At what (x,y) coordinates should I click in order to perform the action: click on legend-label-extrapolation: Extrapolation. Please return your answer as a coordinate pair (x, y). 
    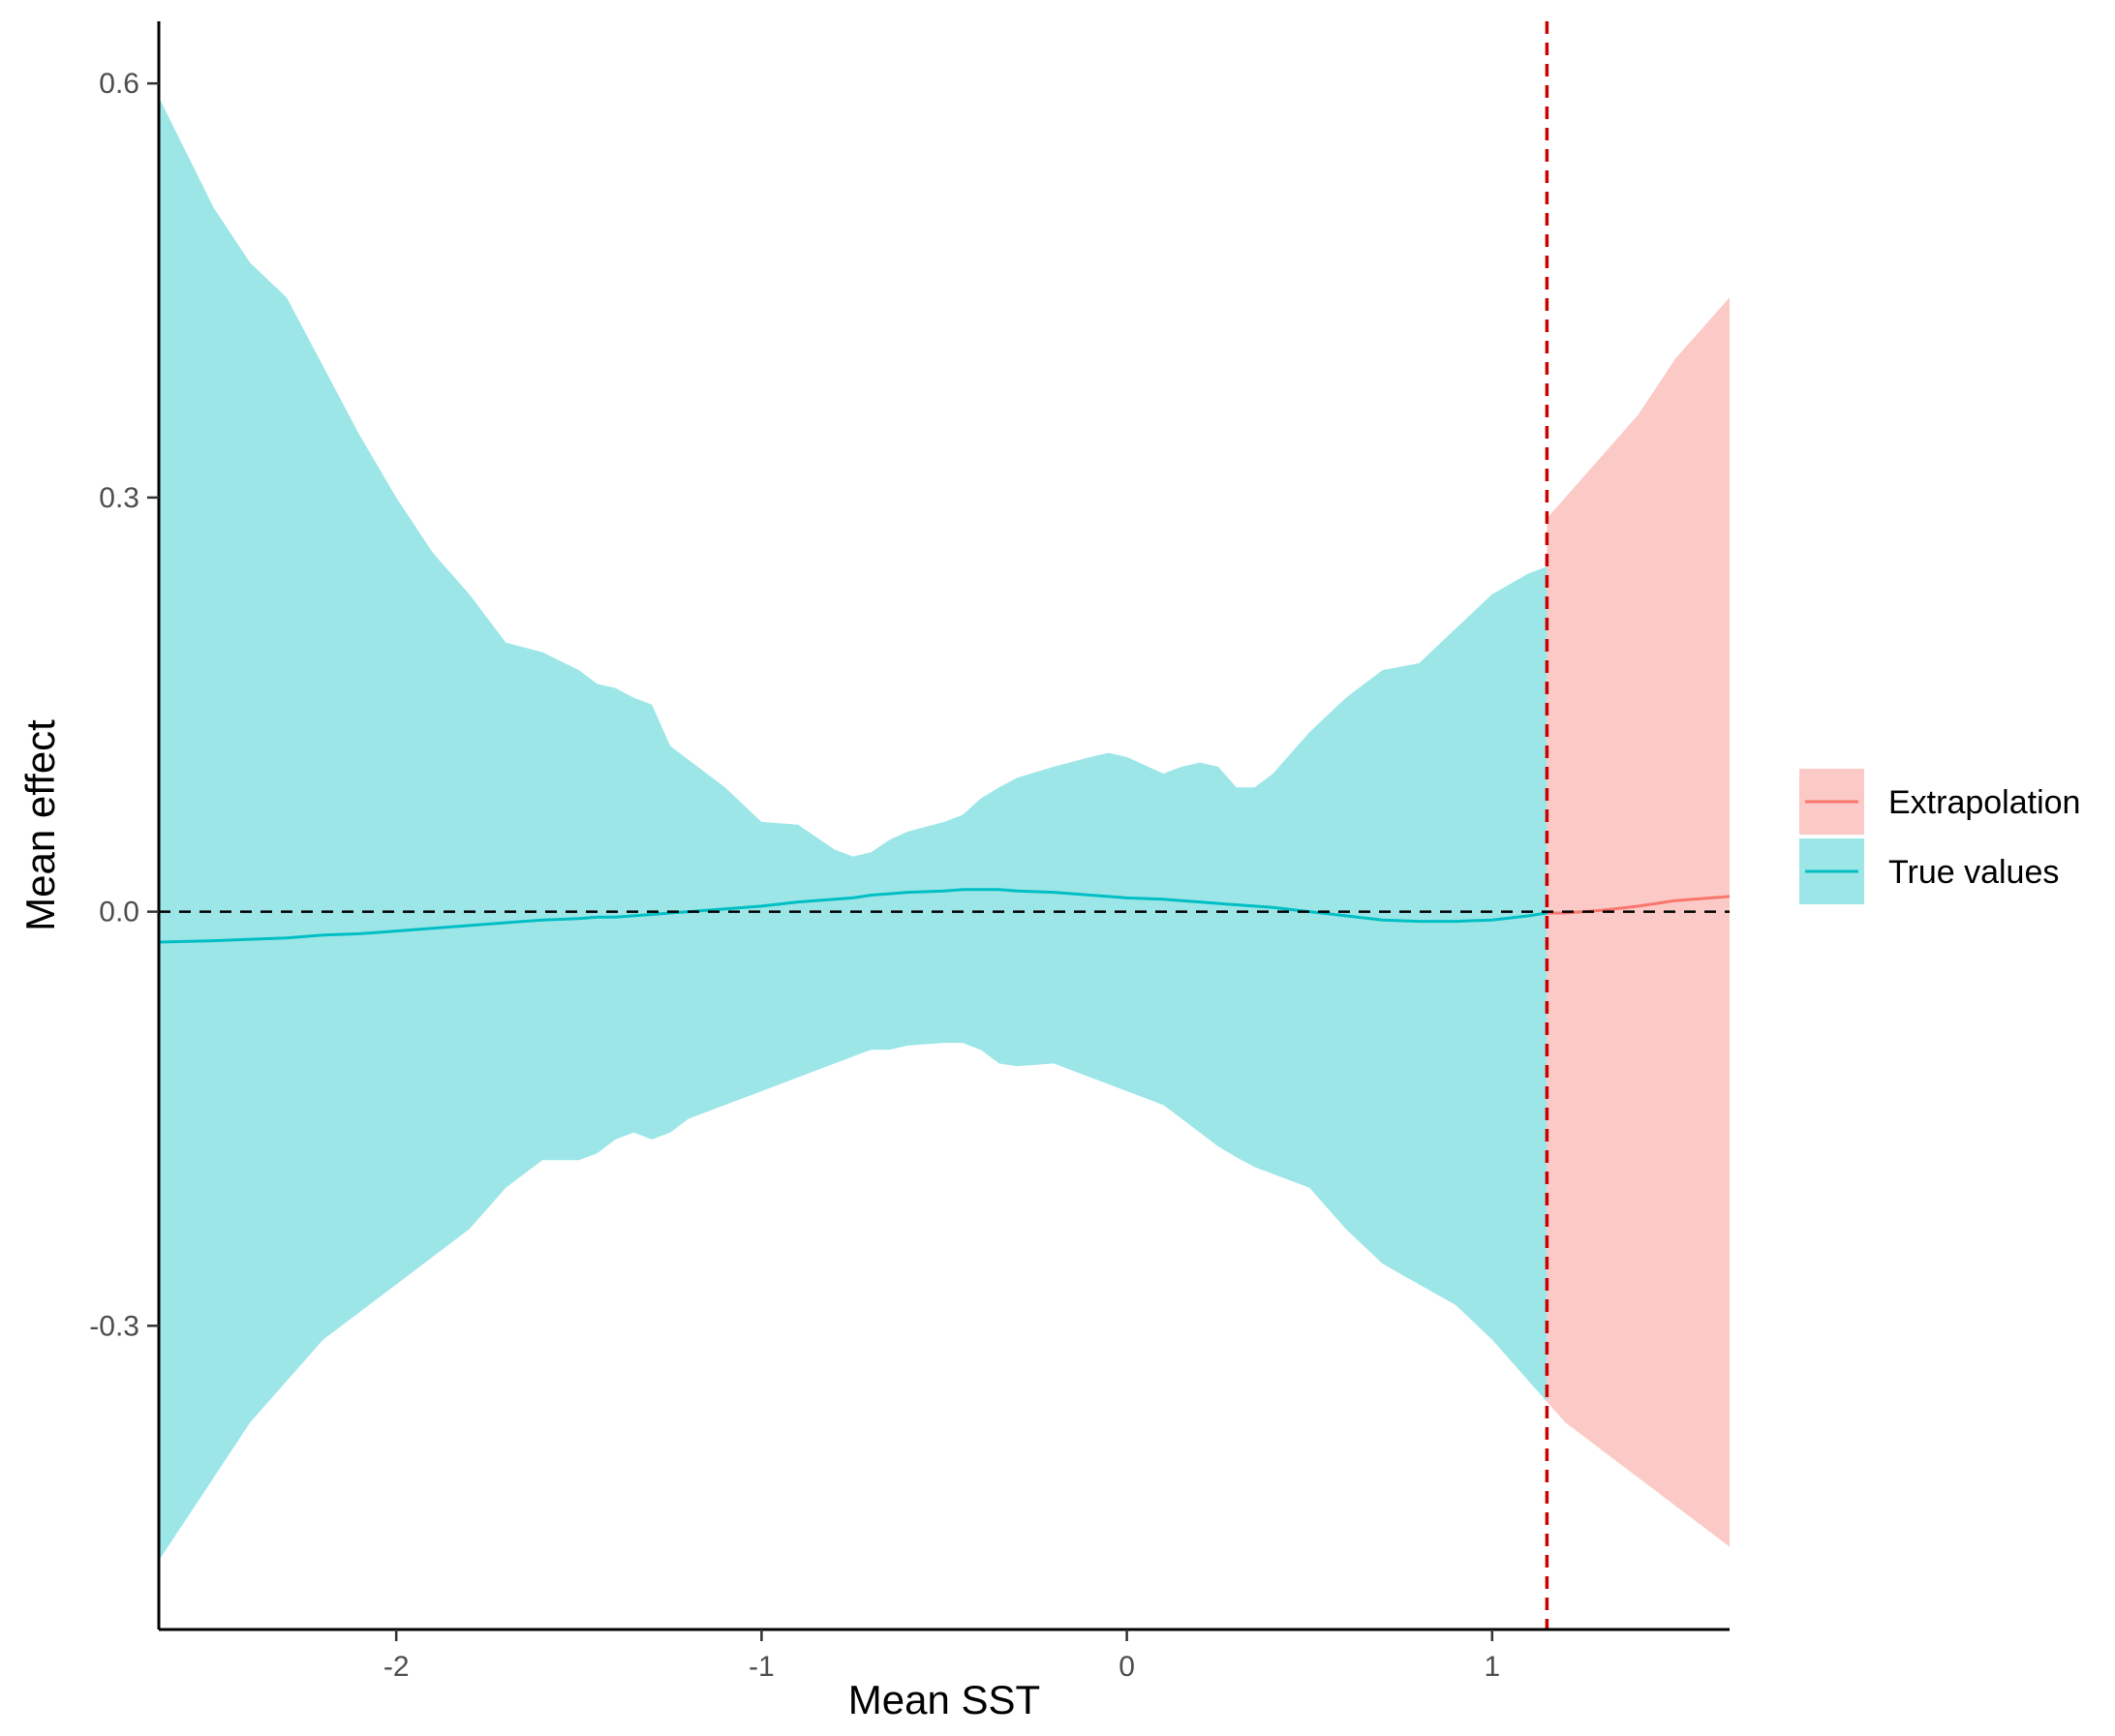
    Looking at the image, I should click on (1984, 802).